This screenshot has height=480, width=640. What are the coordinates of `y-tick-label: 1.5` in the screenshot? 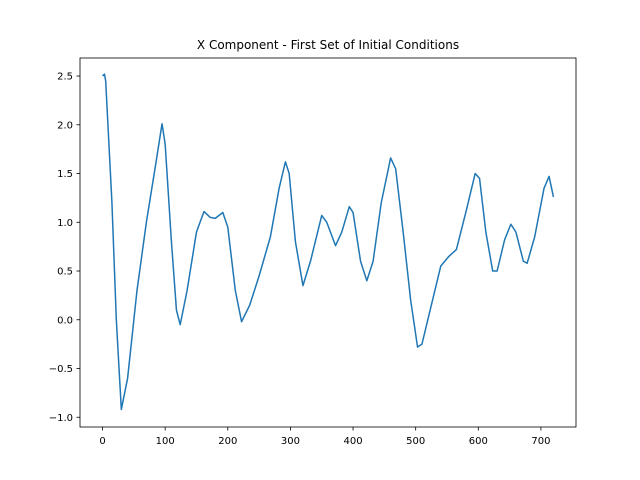 It's located at (65, 174).